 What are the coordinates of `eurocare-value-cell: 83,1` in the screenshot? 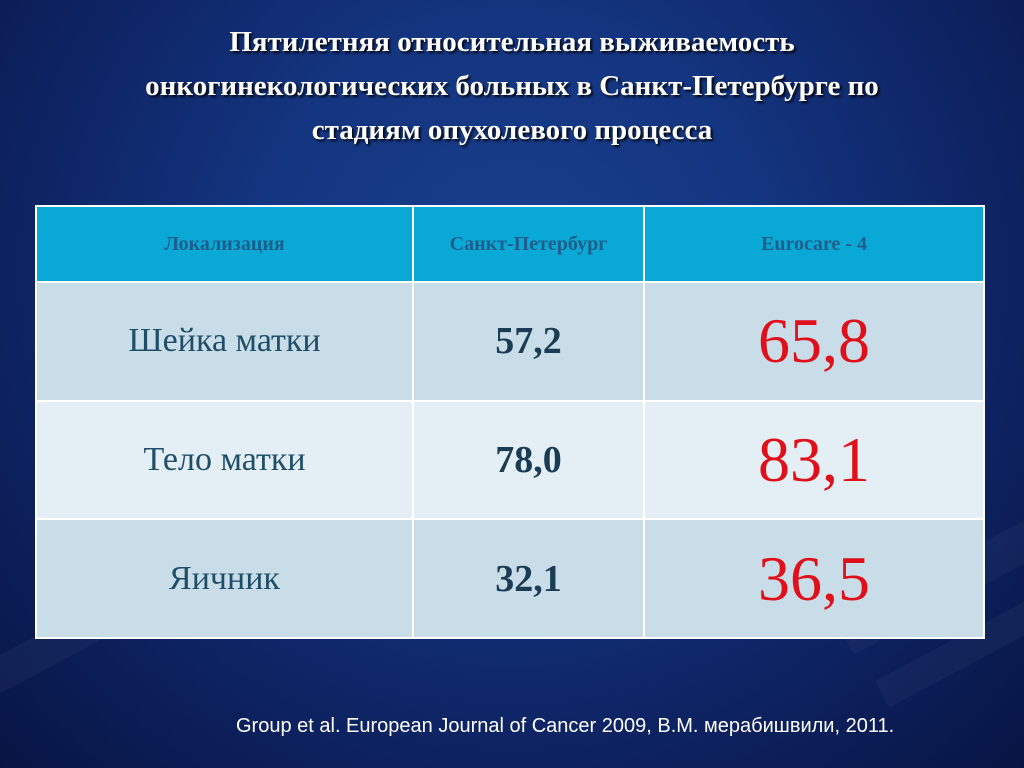 It's located at (814, 460).